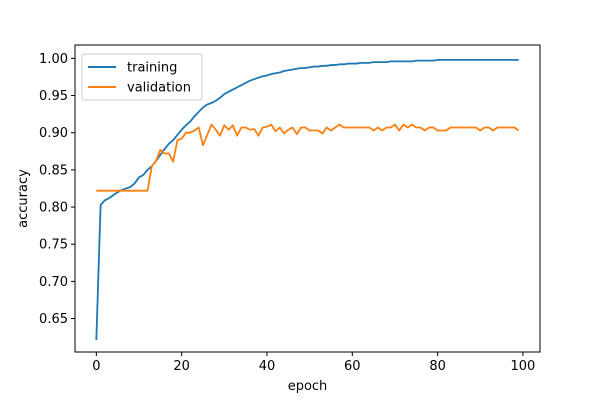 The image size is (600, 400). I want to click on legend-label-validation: validation, so click(159, 88).